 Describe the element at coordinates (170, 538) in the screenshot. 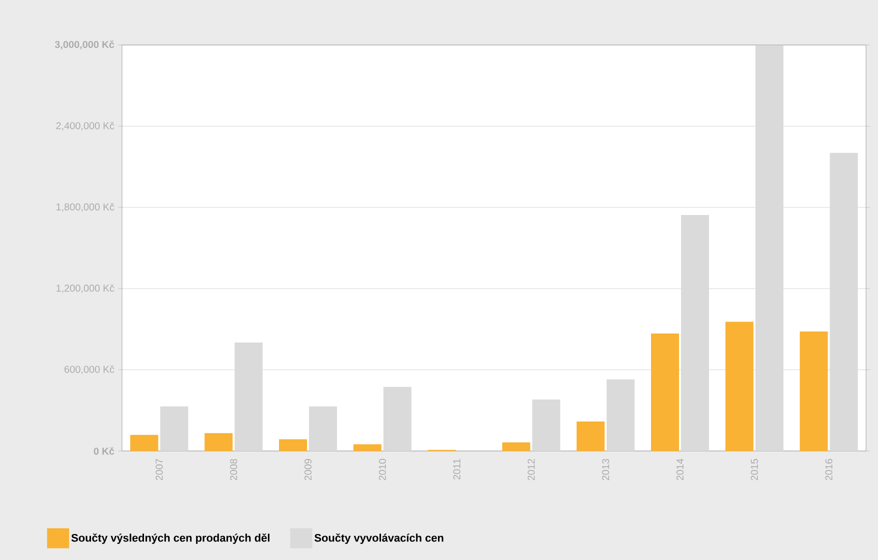

I see `legend-label: Součty výsledných cen prodaných děl` at that location.